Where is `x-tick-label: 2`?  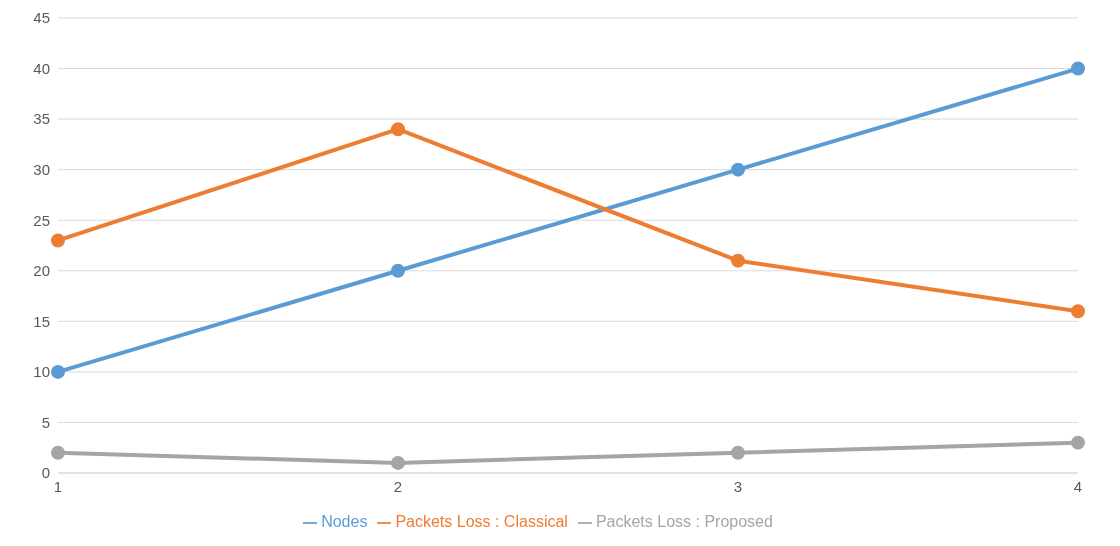 x-tick-label: 2 is located at coordinates (398, 486).